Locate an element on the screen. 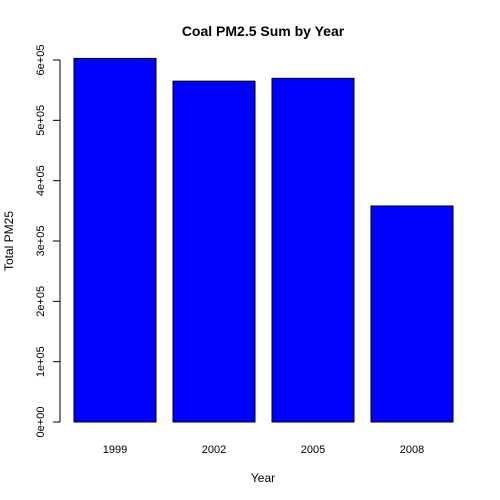  y-axis-ticks: 0e+00 1e+05 2e+05 3e+05 4e+05 5e+05 6e+05 is located at coordinates (47, 241).